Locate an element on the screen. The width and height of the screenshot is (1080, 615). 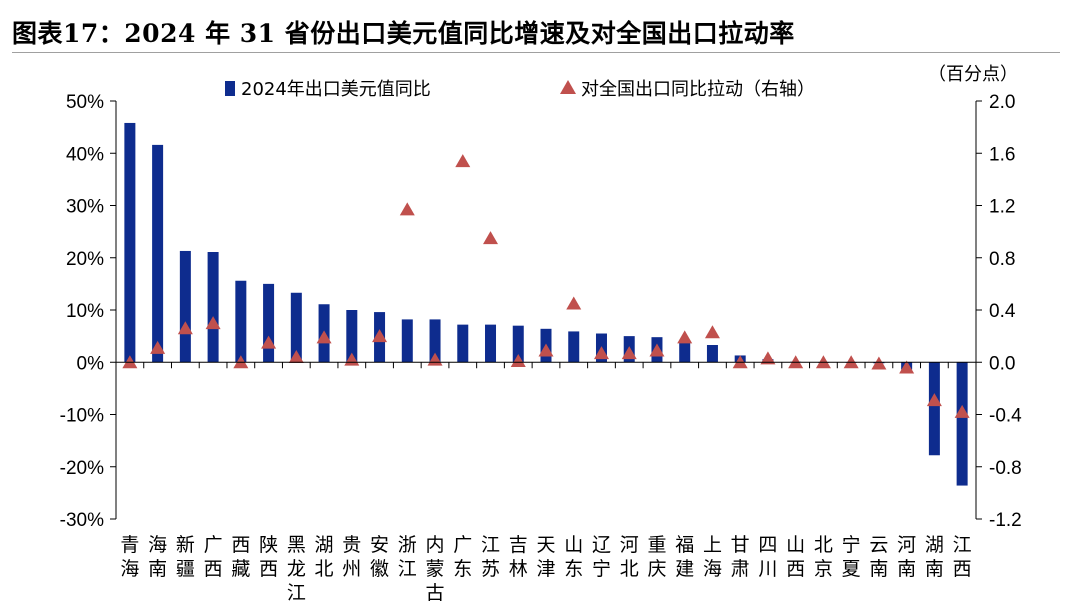
right-tick-label: 0.4 is located at coordinates (1002, 311).